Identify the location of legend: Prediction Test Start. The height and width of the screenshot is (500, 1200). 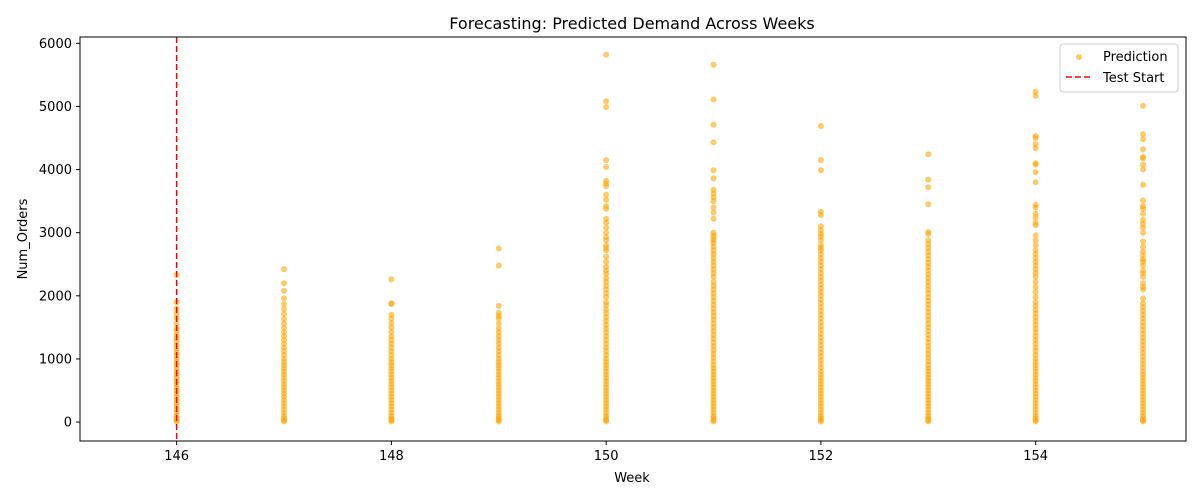
(1119, 68).